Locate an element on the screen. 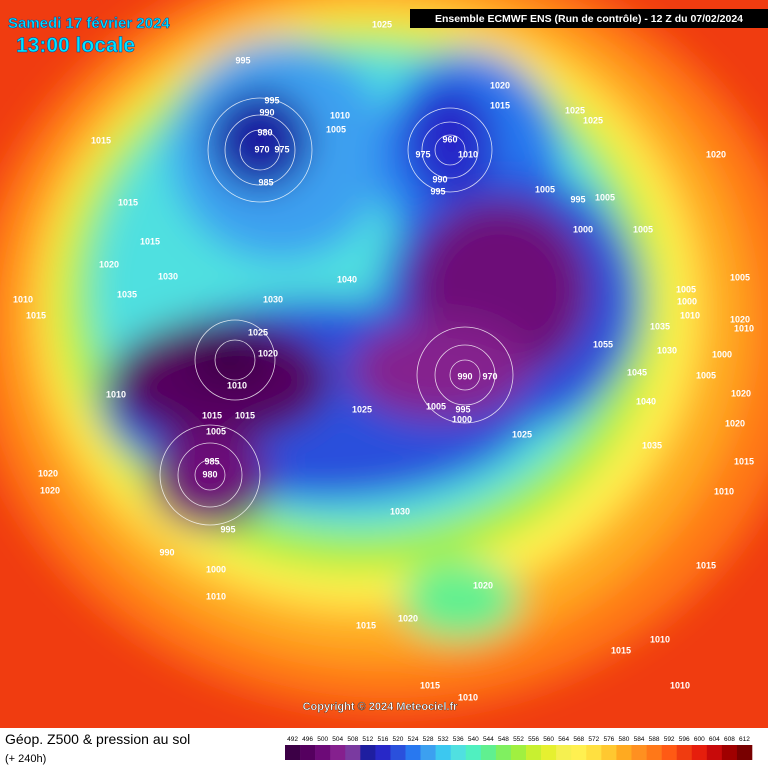  legend-tick-label: 560 is located at coordinates (548, 739).